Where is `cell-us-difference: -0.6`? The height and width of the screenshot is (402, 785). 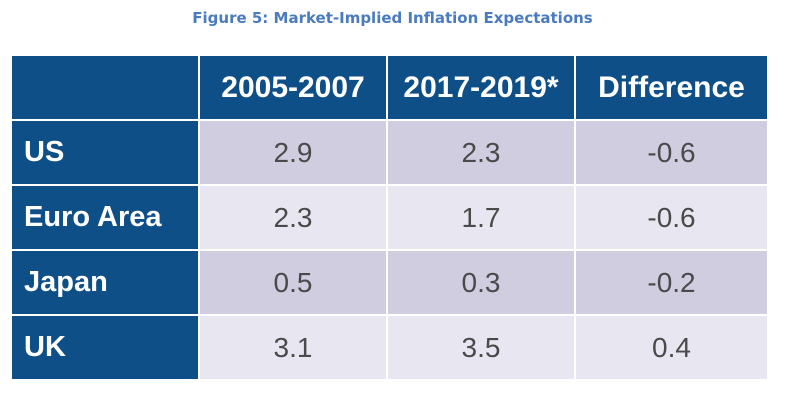
cell-us-difference: -0.6 is located at coordinates (671, 152).